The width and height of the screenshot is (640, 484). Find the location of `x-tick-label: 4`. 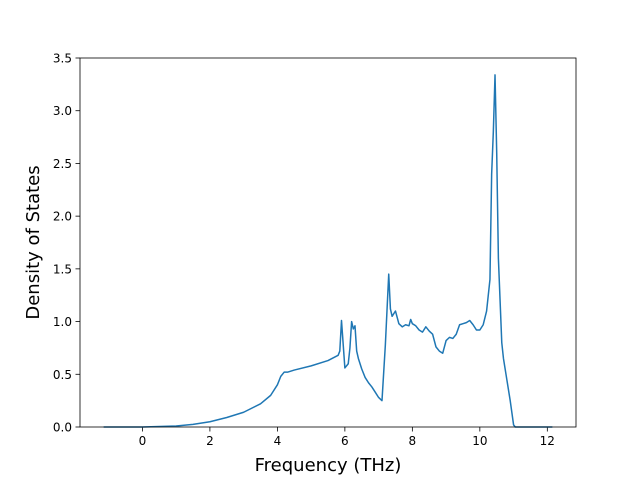

x-tick-label: 4 is located at coordinates (278, 441).